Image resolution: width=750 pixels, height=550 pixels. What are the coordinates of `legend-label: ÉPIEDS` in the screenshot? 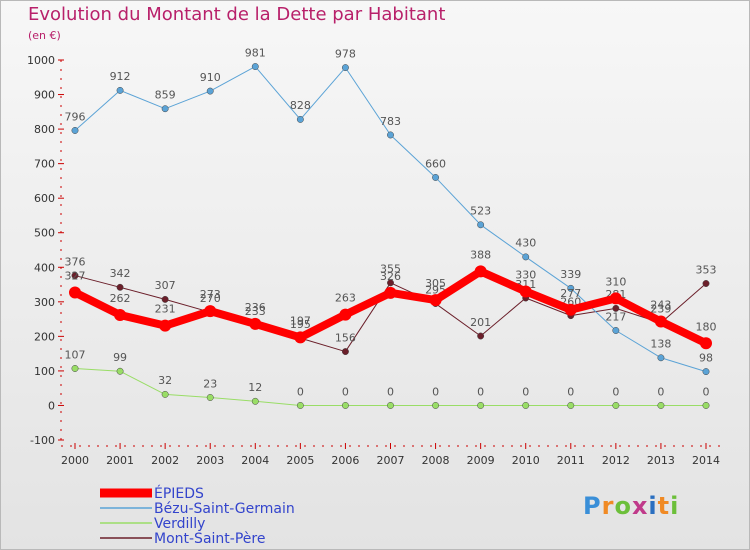 It's located at (179, 493).